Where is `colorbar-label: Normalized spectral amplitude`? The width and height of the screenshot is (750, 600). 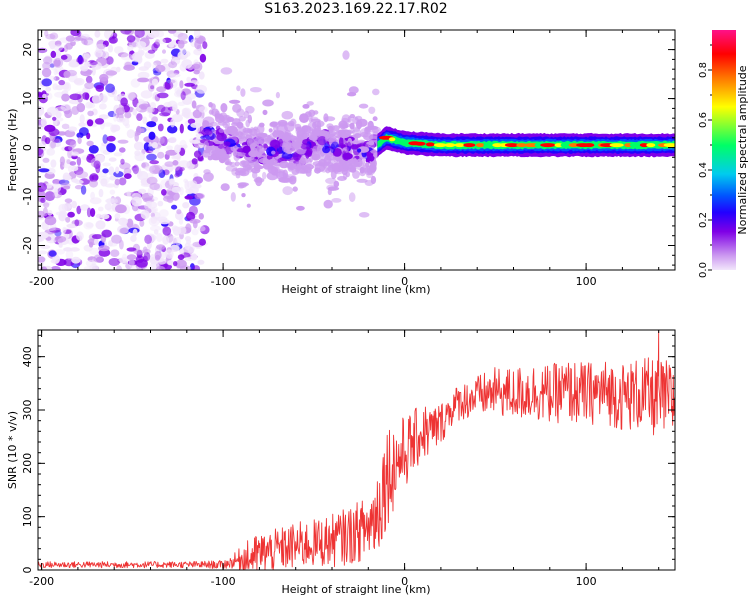 colorbar-label: Normalized spectral amplitude is located at coordinates (742, 149).